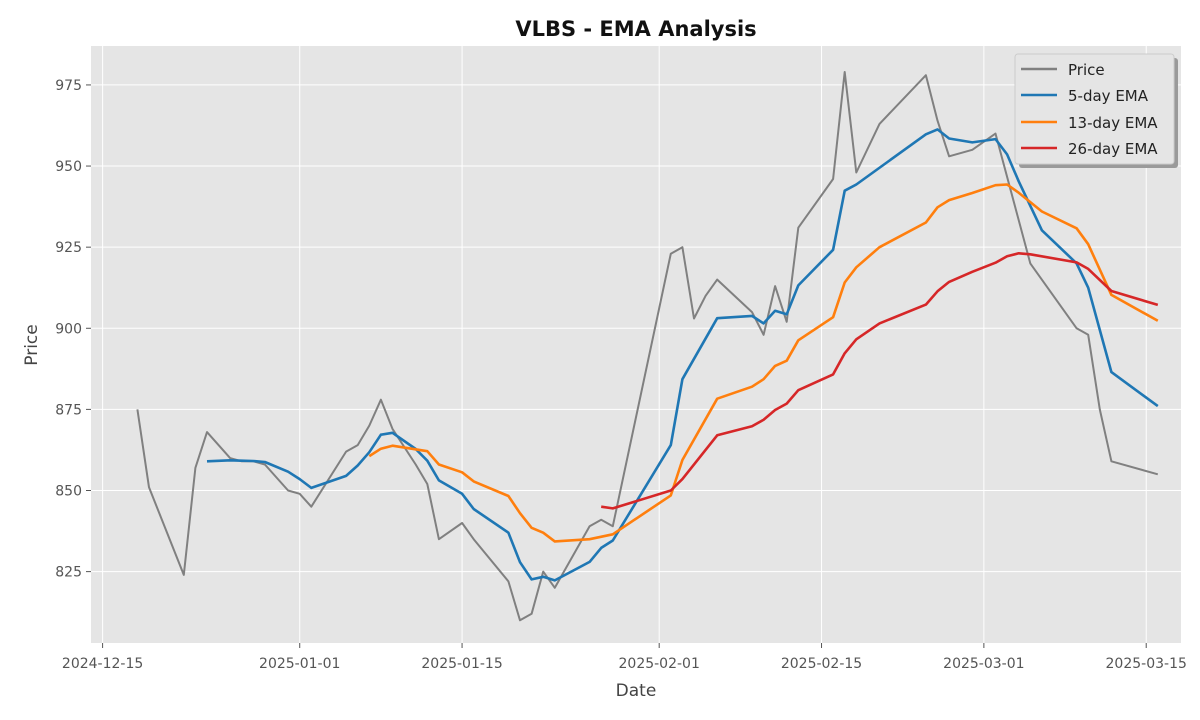  What do you see at coordinates (299, 664) in the screenshot?
I see `x-tick-label: 2025-01-01` at bounding box center [299, 664].